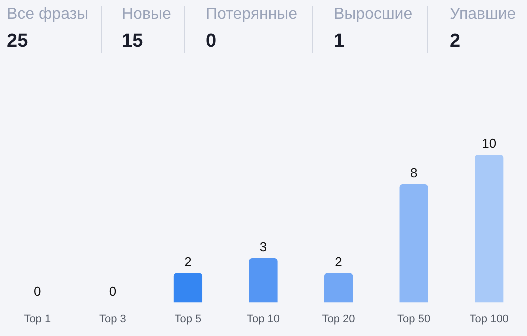  Describe the element at coordinates (133, 41) in the screenshot. I see `data-label: 15` at that location.